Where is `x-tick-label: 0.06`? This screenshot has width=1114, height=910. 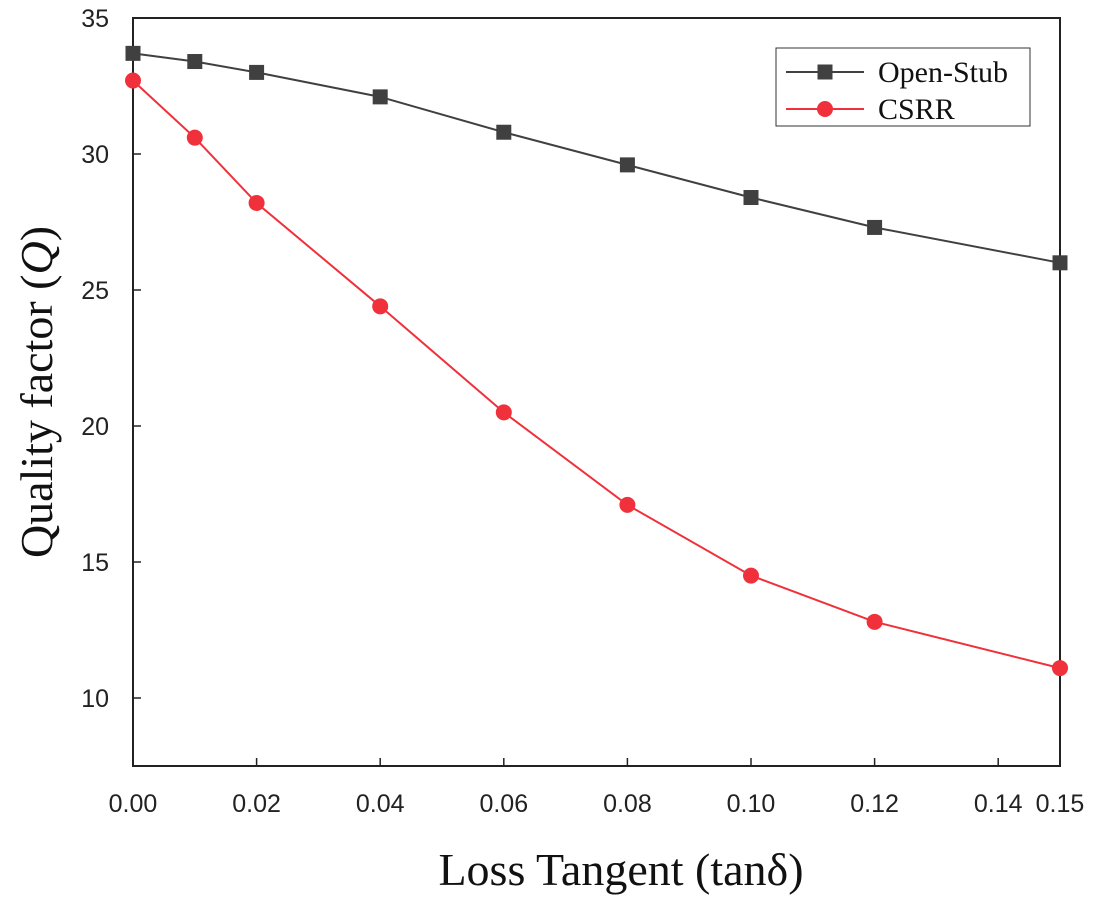
x-tick-label: 0.06 is located at coordinates (503, 804).